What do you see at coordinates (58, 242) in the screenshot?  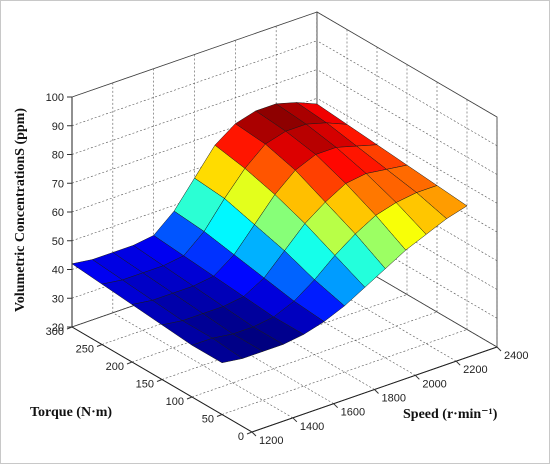 I see `z-tick-label: 50` at bounding box center [58, 242].